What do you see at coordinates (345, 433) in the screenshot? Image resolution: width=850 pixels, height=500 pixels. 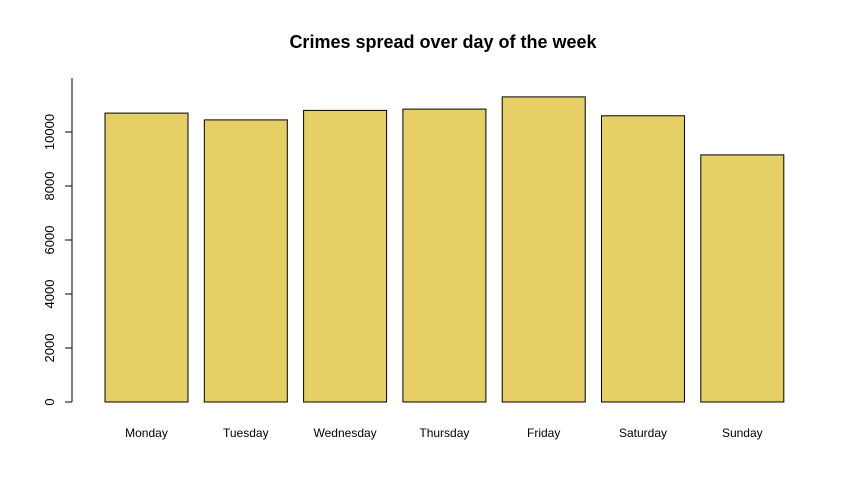 I see `x-category-label: Wednesday` at bounding box center [345, 433].